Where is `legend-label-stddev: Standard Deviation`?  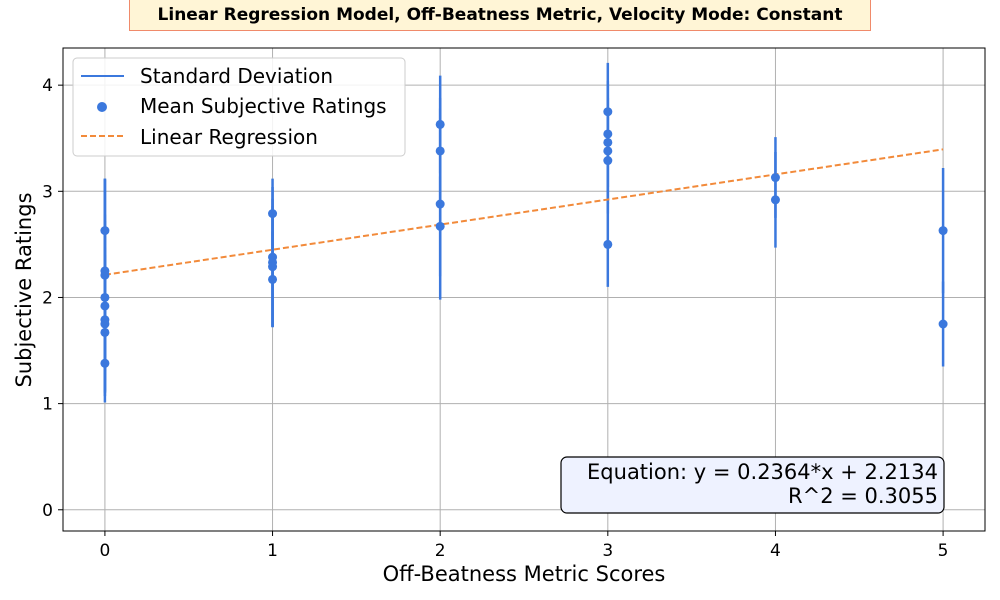
legend-label-stddev: Standard Deviation is located at coordinates (236, 76).